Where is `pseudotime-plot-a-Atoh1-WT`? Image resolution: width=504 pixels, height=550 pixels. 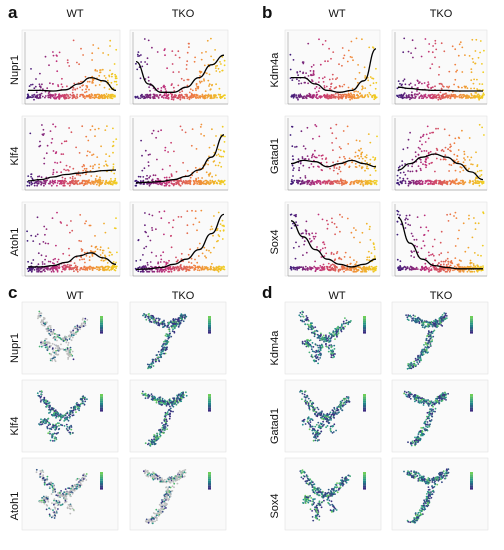
pseudotime-plot-a-Atoh1-WT is located at coordinates (71, 239).